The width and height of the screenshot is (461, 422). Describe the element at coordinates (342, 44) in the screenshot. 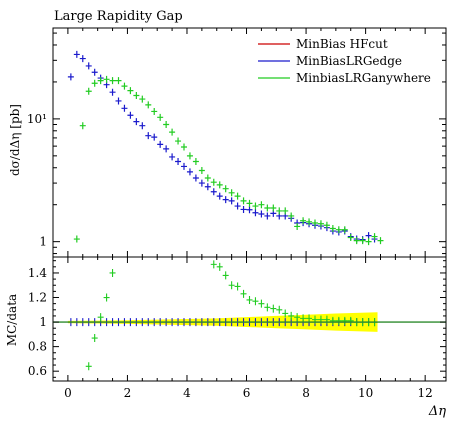

I see `legend-label-hfcut: MinBias HFcut` at that location.